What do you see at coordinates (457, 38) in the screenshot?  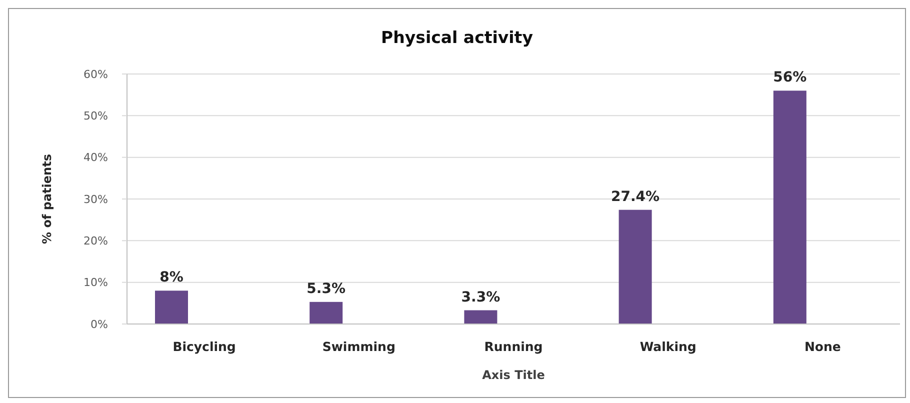 I see `chart-title: Physical activity` at bounding box center [457, 38].